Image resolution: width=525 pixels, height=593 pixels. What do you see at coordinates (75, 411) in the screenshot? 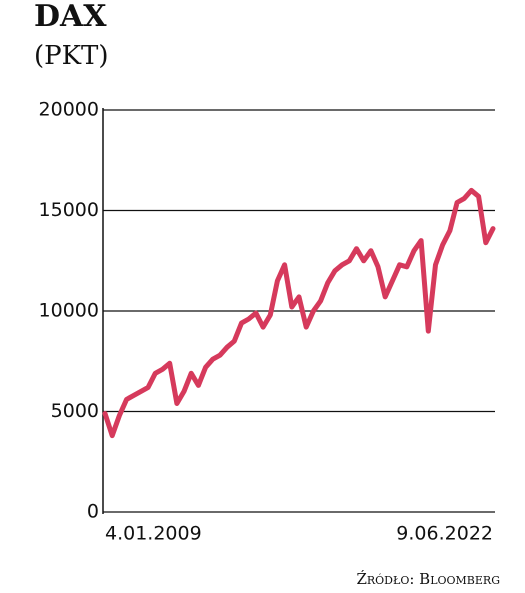
I see `y-tick-label: 5000` at bounding box center [75, 411].